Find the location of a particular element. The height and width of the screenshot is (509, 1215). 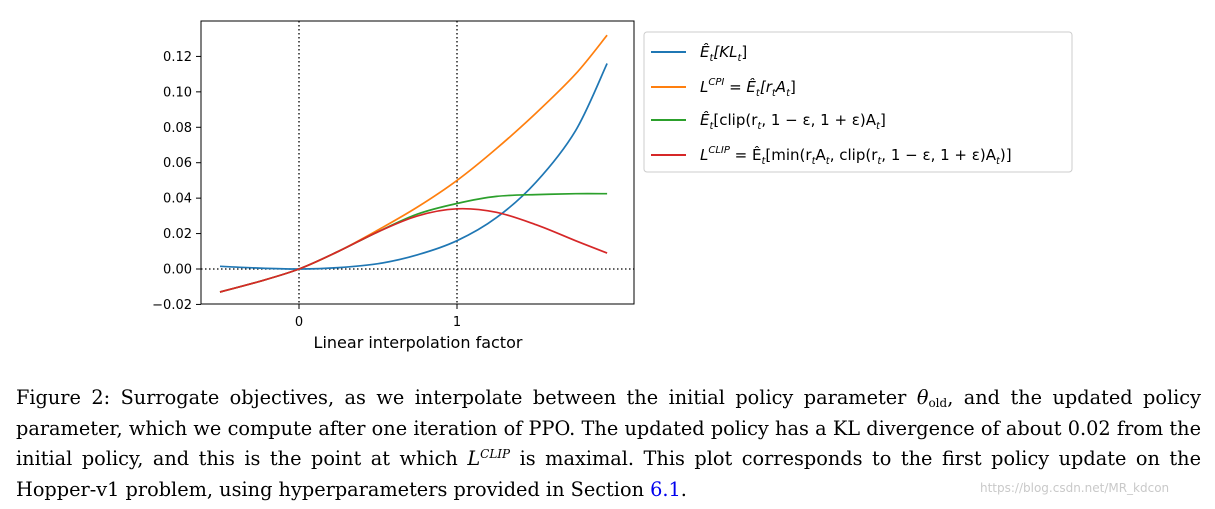

theta-subscript: old is located at coordinates (938, 403).